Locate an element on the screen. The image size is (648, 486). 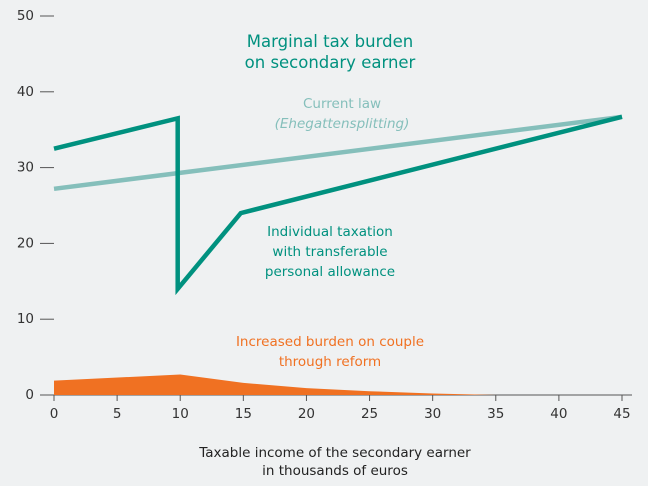
y-tick-label: 0 is located at coordinates (29, 395).